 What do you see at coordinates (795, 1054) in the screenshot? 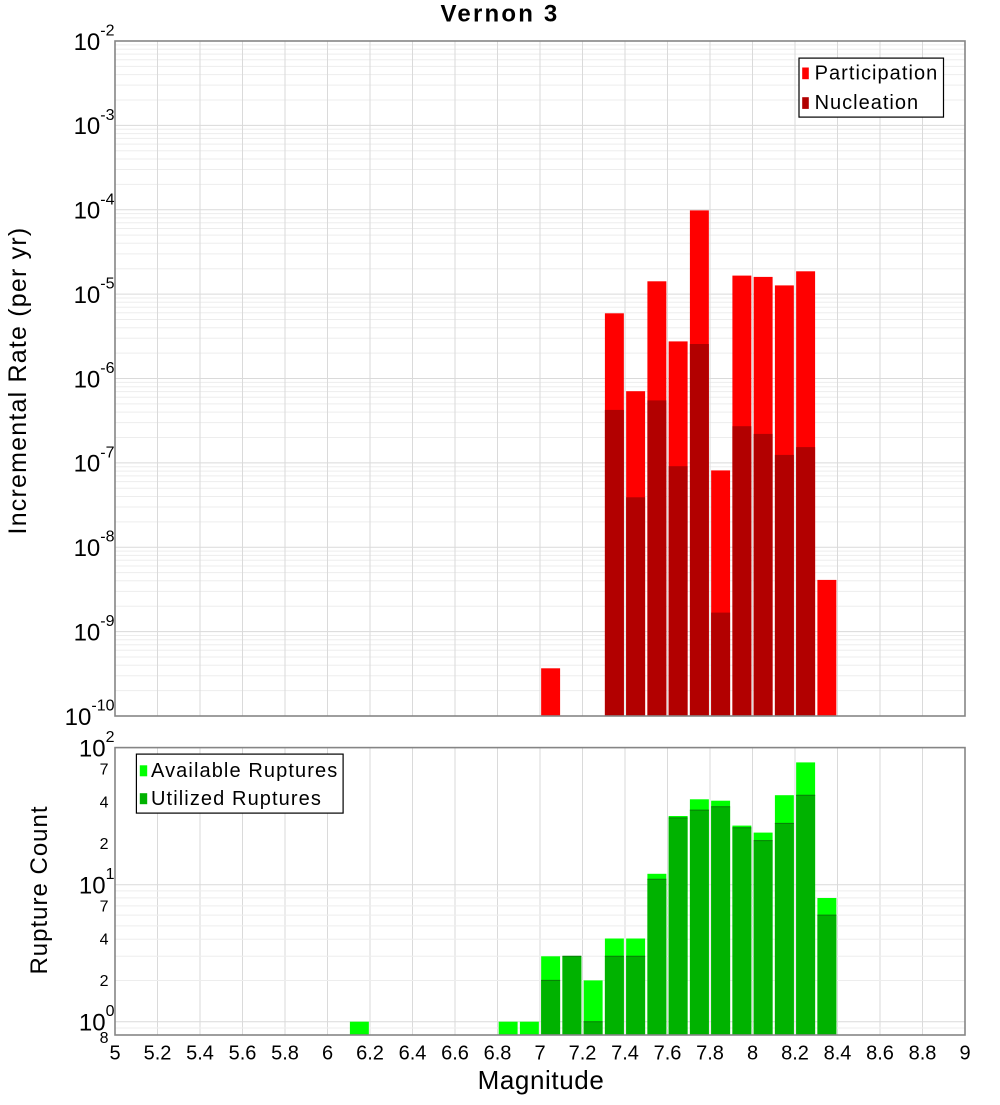
I see `svg-text: 8.2` at bounding box center [795, 1054].